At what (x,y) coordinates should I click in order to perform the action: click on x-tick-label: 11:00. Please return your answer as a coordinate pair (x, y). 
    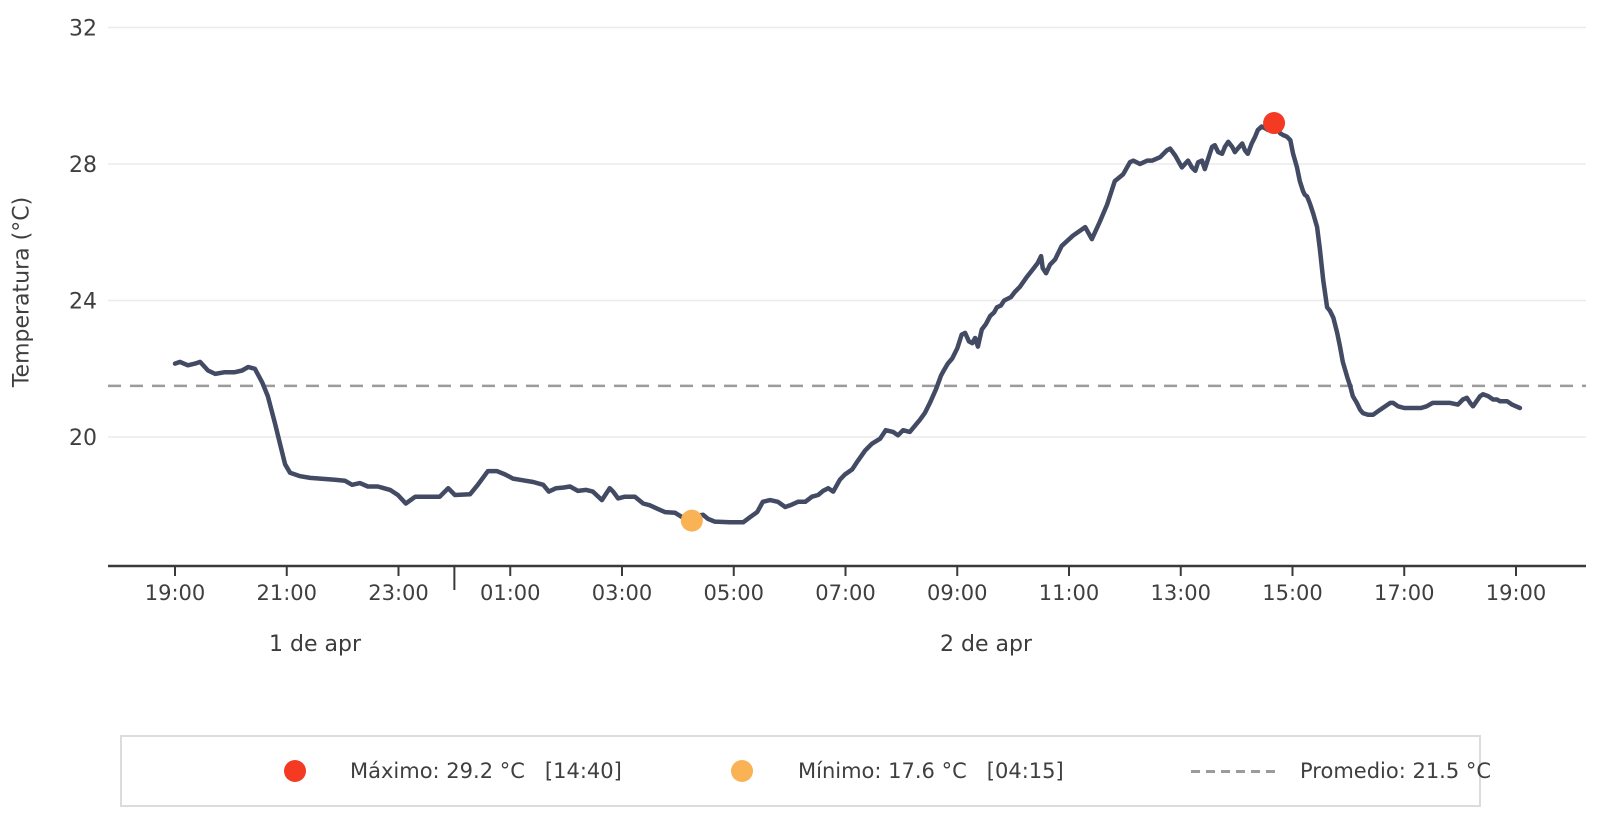
    Looking at the image, I should click on (1069, 593).